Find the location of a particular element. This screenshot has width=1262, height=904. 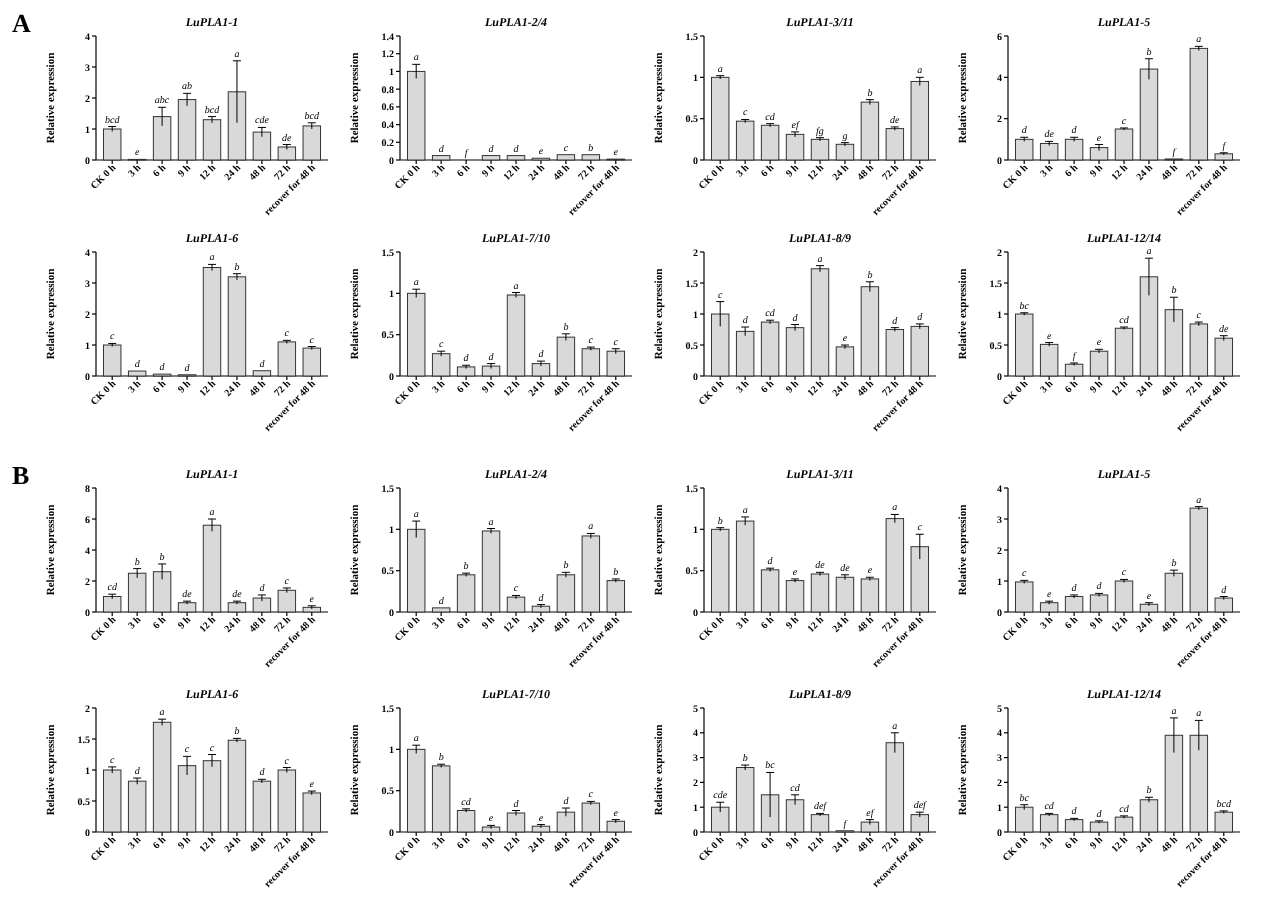

text: B is located at coordinates (21, 475).